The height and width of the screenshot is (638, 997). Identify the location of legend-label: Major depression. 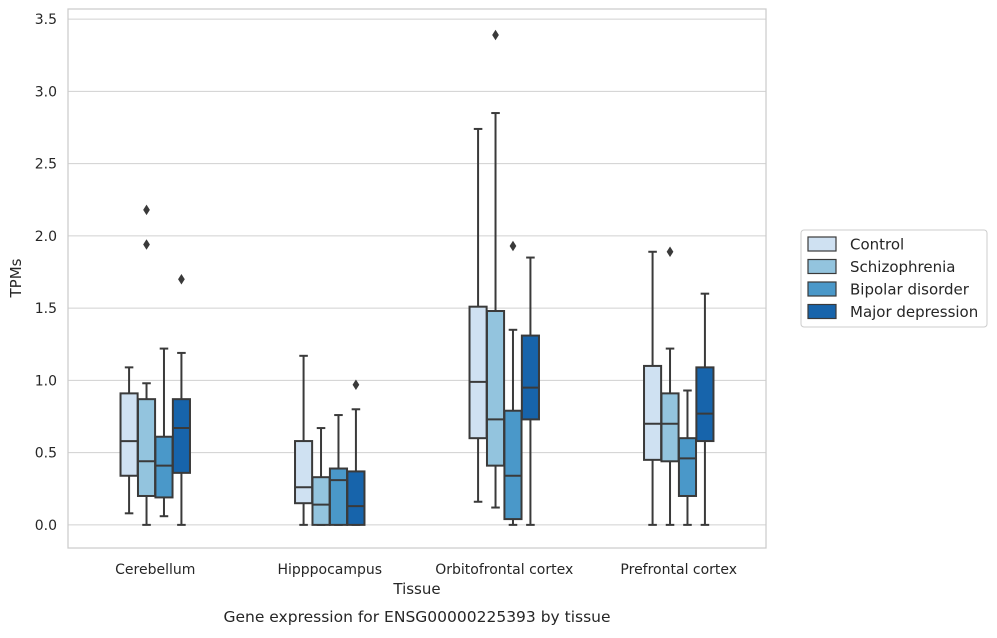
(914, 312).